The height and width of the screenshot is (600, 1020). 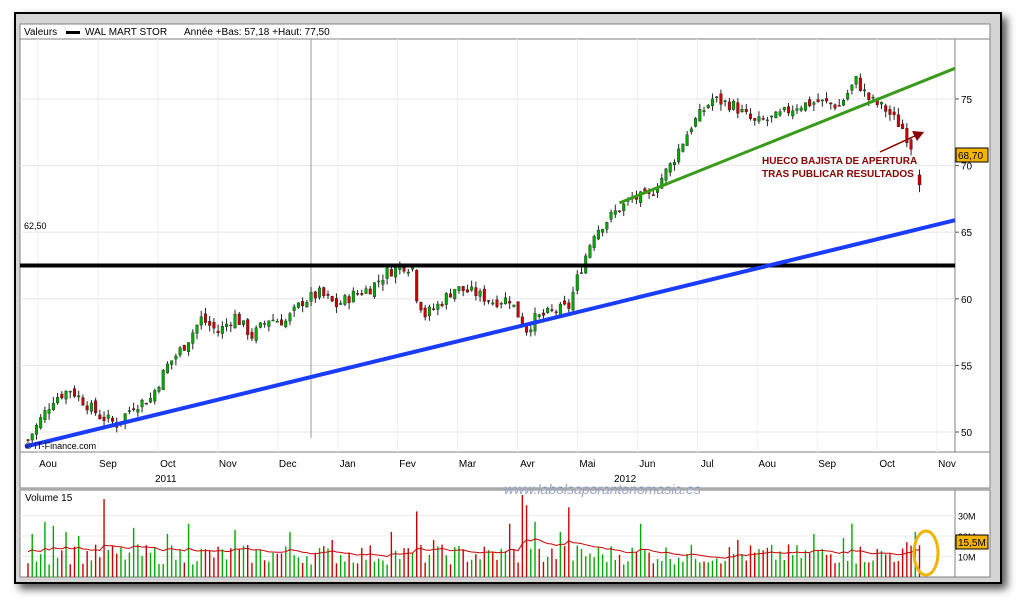 What do you see at coordinates (919, 180) in the screenshot?
I see `gap-candle` at bounding box center [919, 180].